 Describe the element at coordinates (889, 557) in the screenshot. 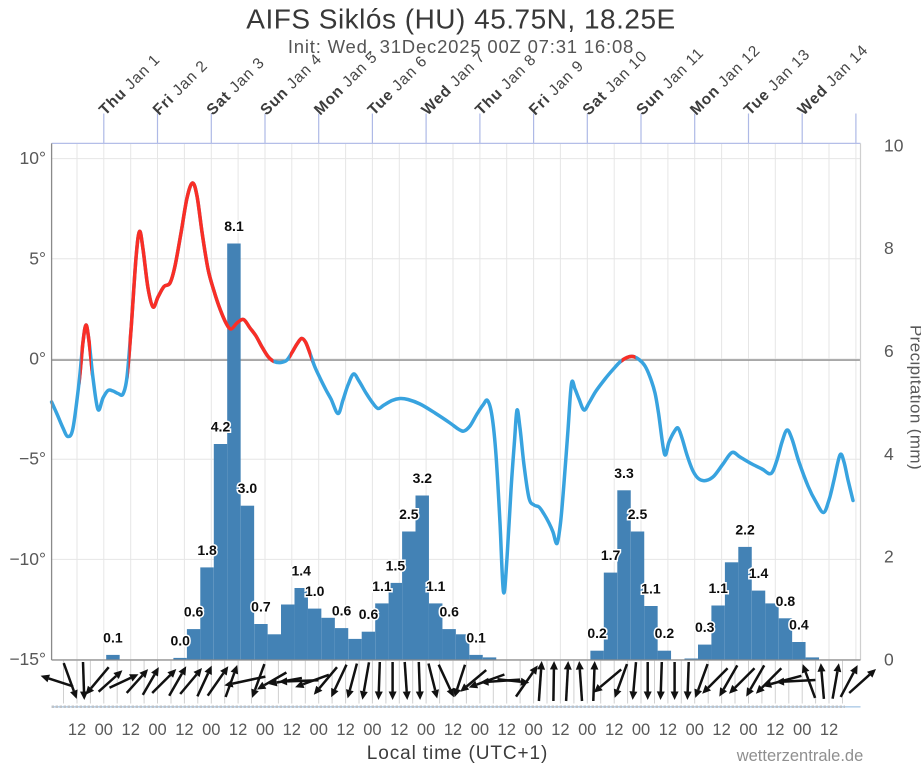

I see `svg-text: 2` at that location.